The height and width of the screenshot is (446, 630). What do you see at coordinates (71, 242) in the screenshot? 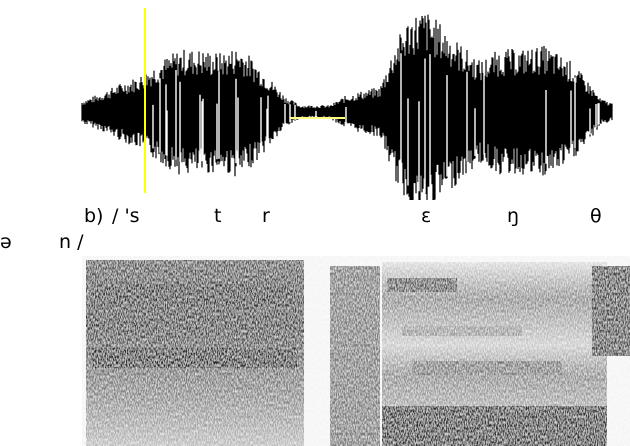
I see `phoneme-n: n /` at bounding box center [71, 242].